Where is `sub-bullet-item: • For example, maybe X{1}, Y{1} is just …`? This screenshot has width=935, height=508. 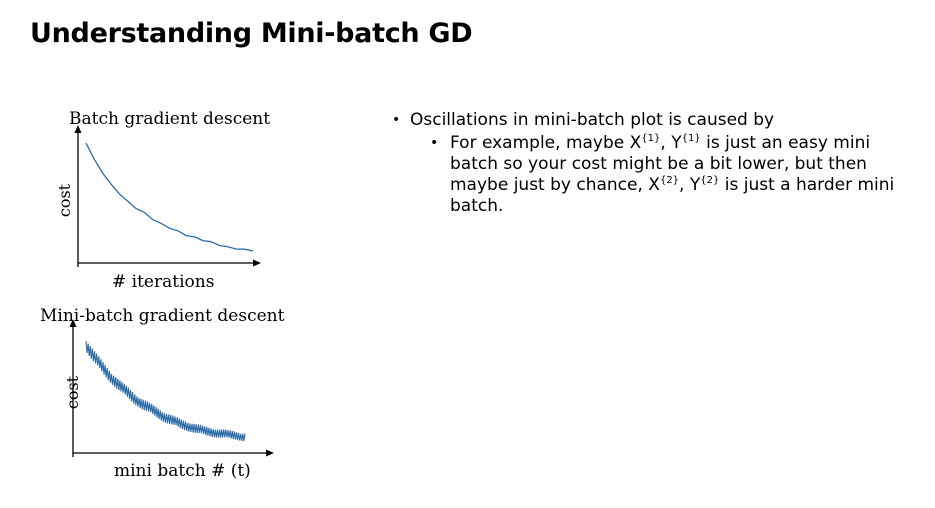 sub-bullet-item: • For example, maybe X{1}, Y{1} is just … is located at coordinates (650, 175).